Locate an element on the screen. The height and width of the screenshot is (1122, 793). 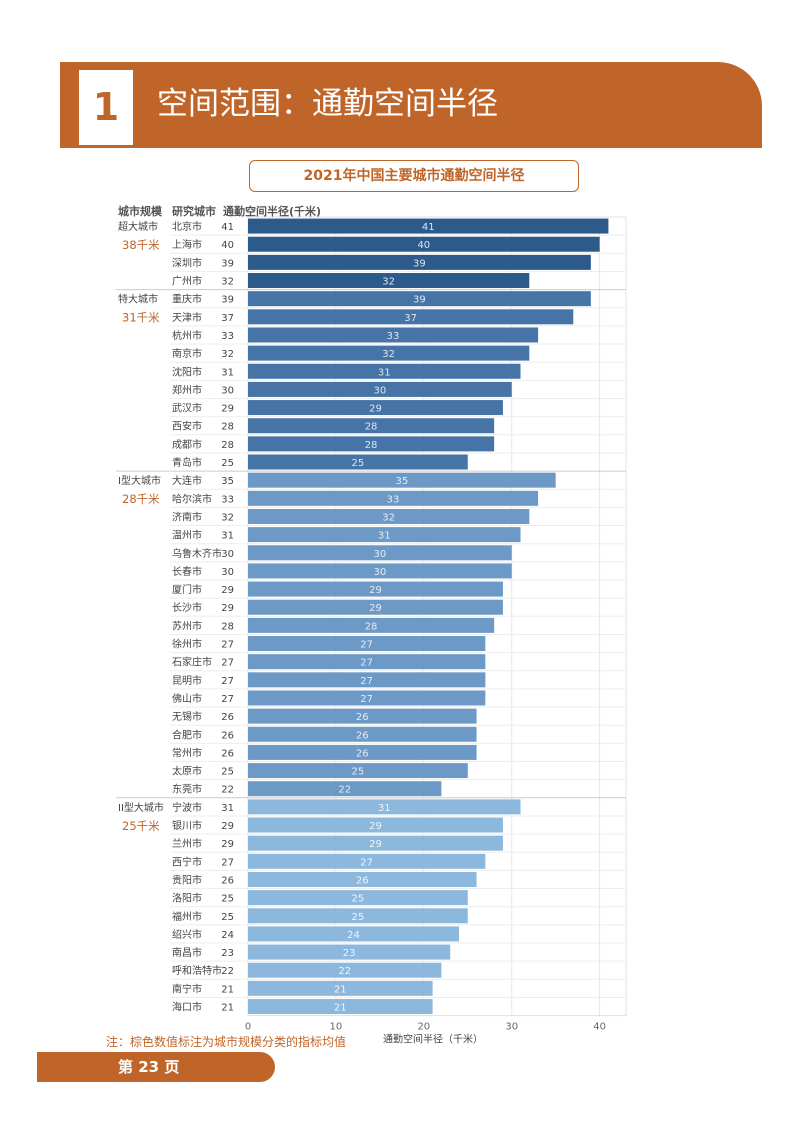
city-label: 天津市 is located at coordinates (187, 317).